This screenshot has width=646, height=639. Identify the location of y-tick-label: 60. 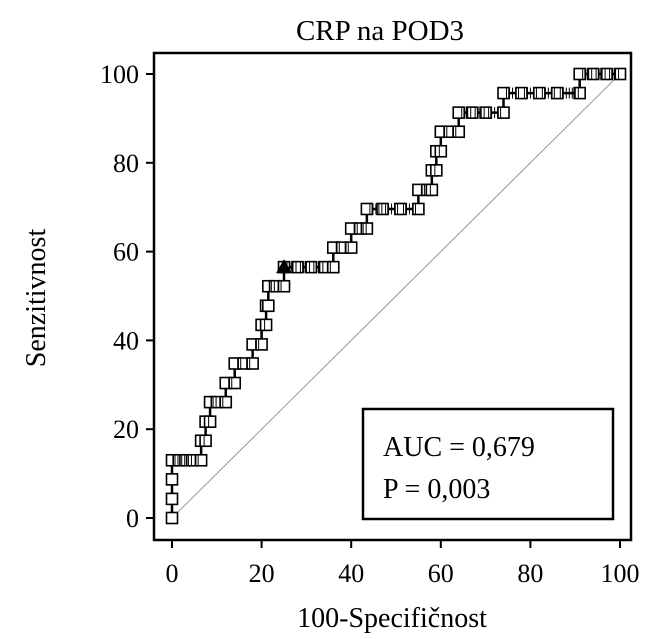
(126, 252).